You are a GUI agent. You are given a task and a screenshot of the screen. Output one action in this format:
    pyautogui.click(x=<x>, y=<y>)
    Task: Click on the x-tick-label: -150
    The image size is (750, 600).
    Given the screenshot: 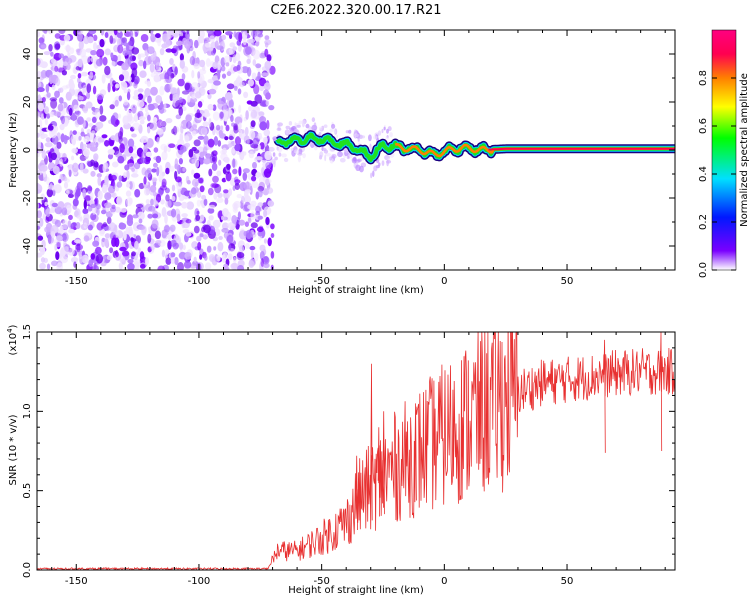 What is the action you would take?
    pyautogui.click(x=76, y=581)
    